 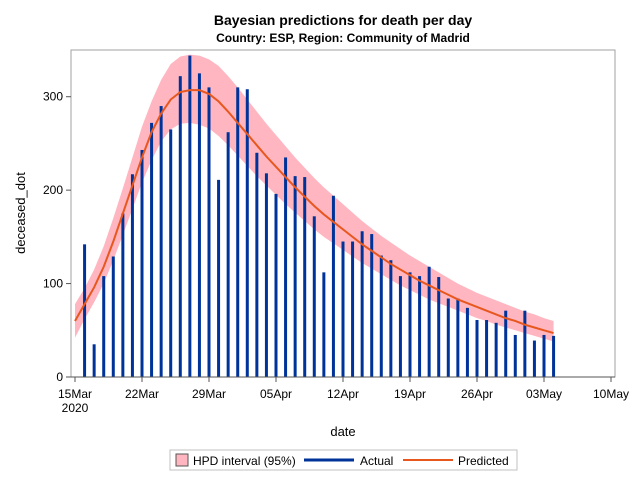 I want to click on x-tick-label: 05Apr, so click(x=276, y=394).